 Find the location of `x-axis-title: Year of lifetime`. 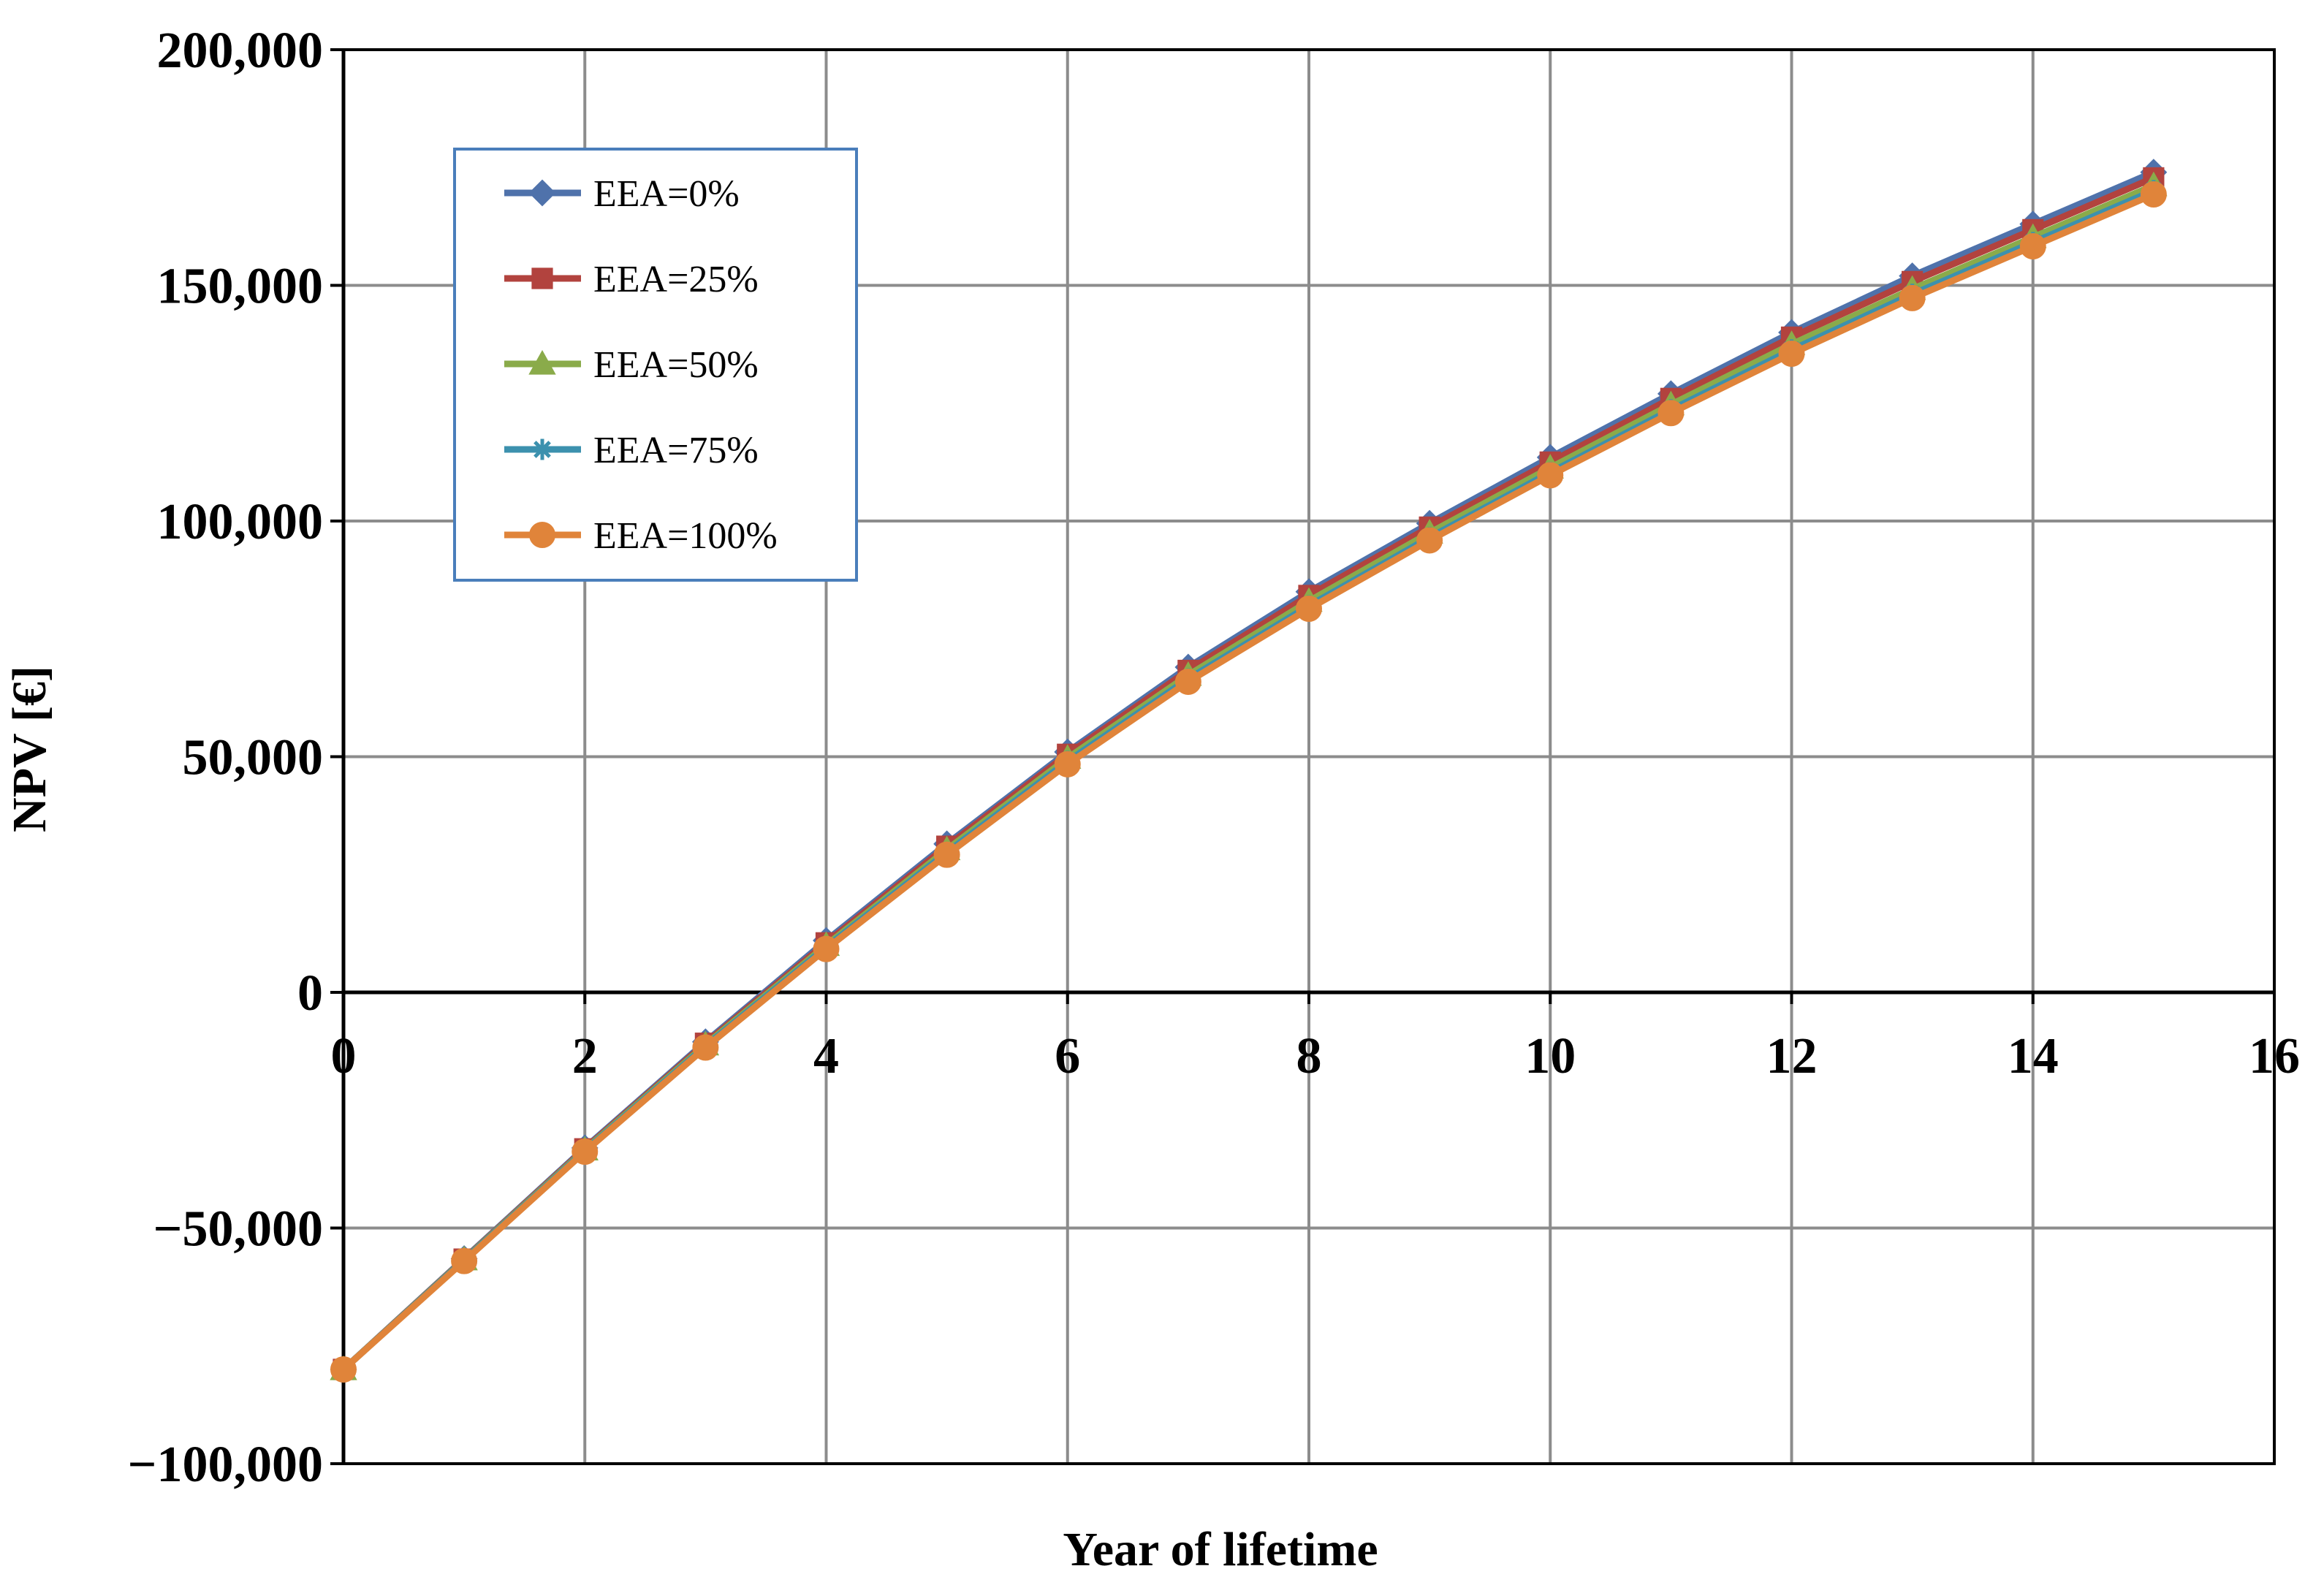

x-axis-title: Year of lifetime is located at coordinates (1220, 1549).